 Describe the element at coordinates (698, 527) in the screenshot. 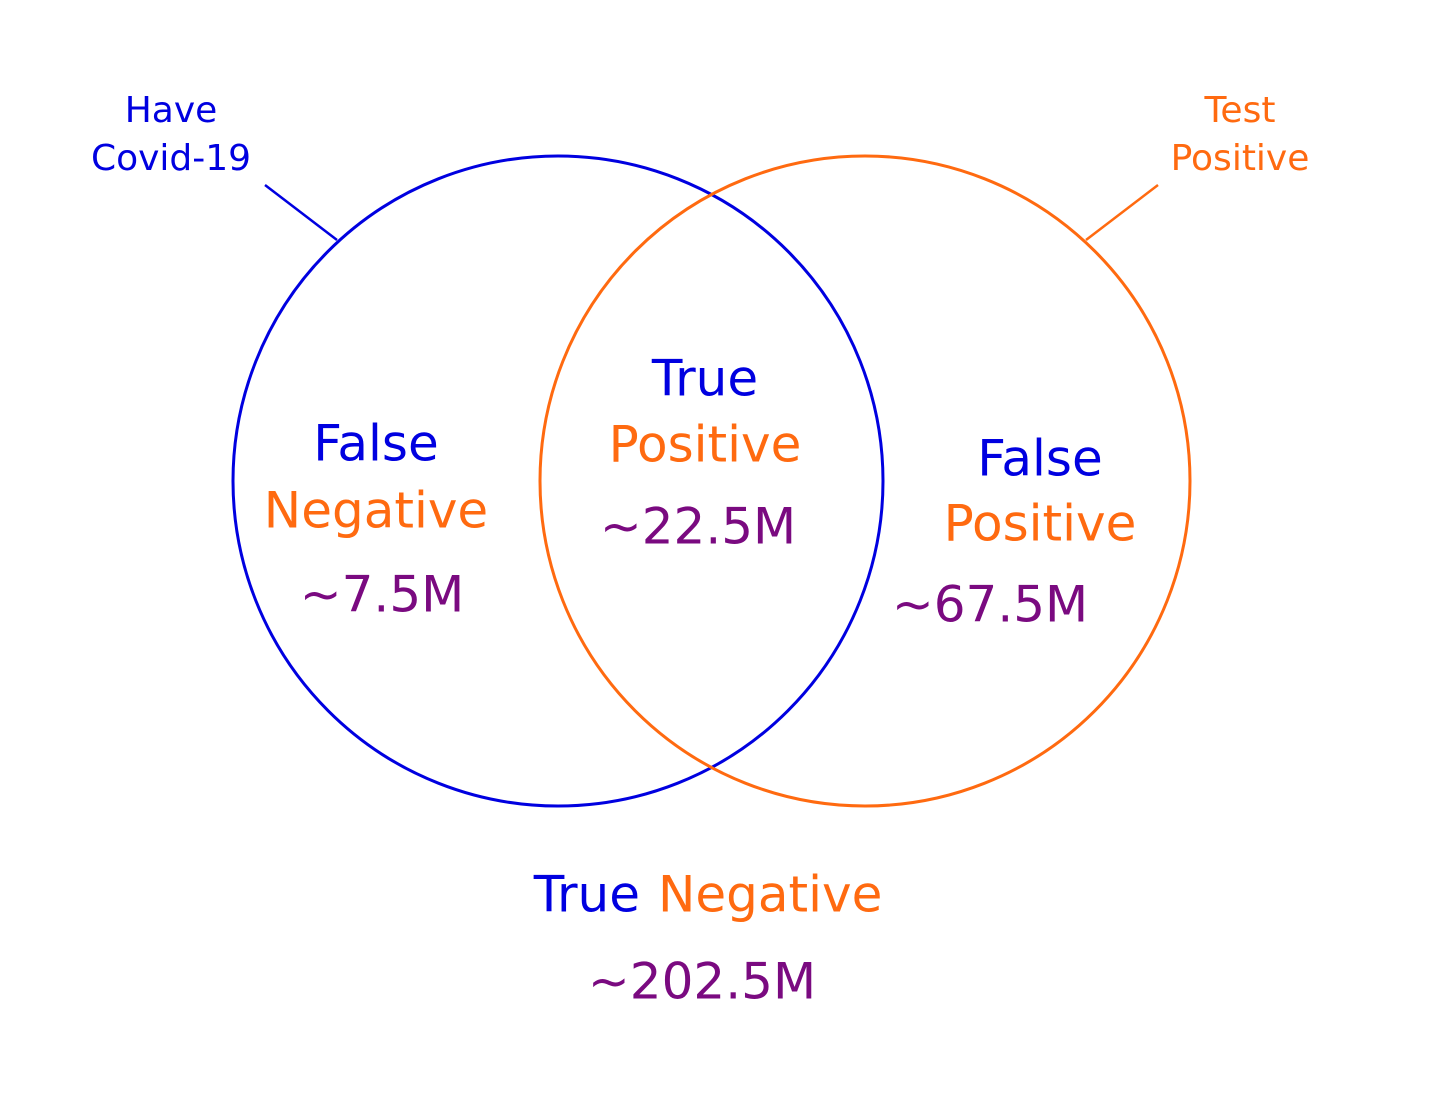

I see `region-count: ~22.5M` at that location.